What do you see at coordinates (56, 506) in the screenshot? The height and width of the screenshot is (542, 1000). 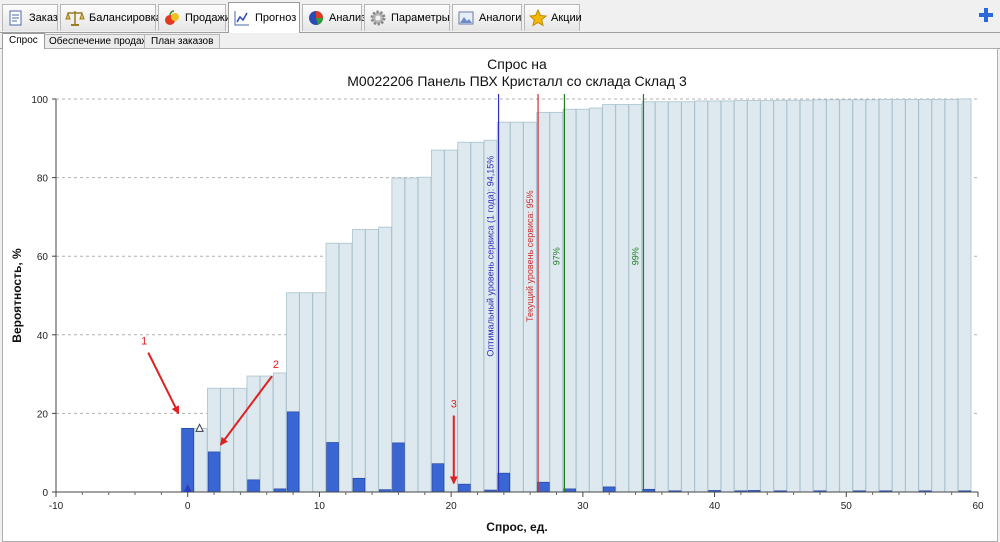 I see `x-tick-label: -10` at bounding box center [56, 506].